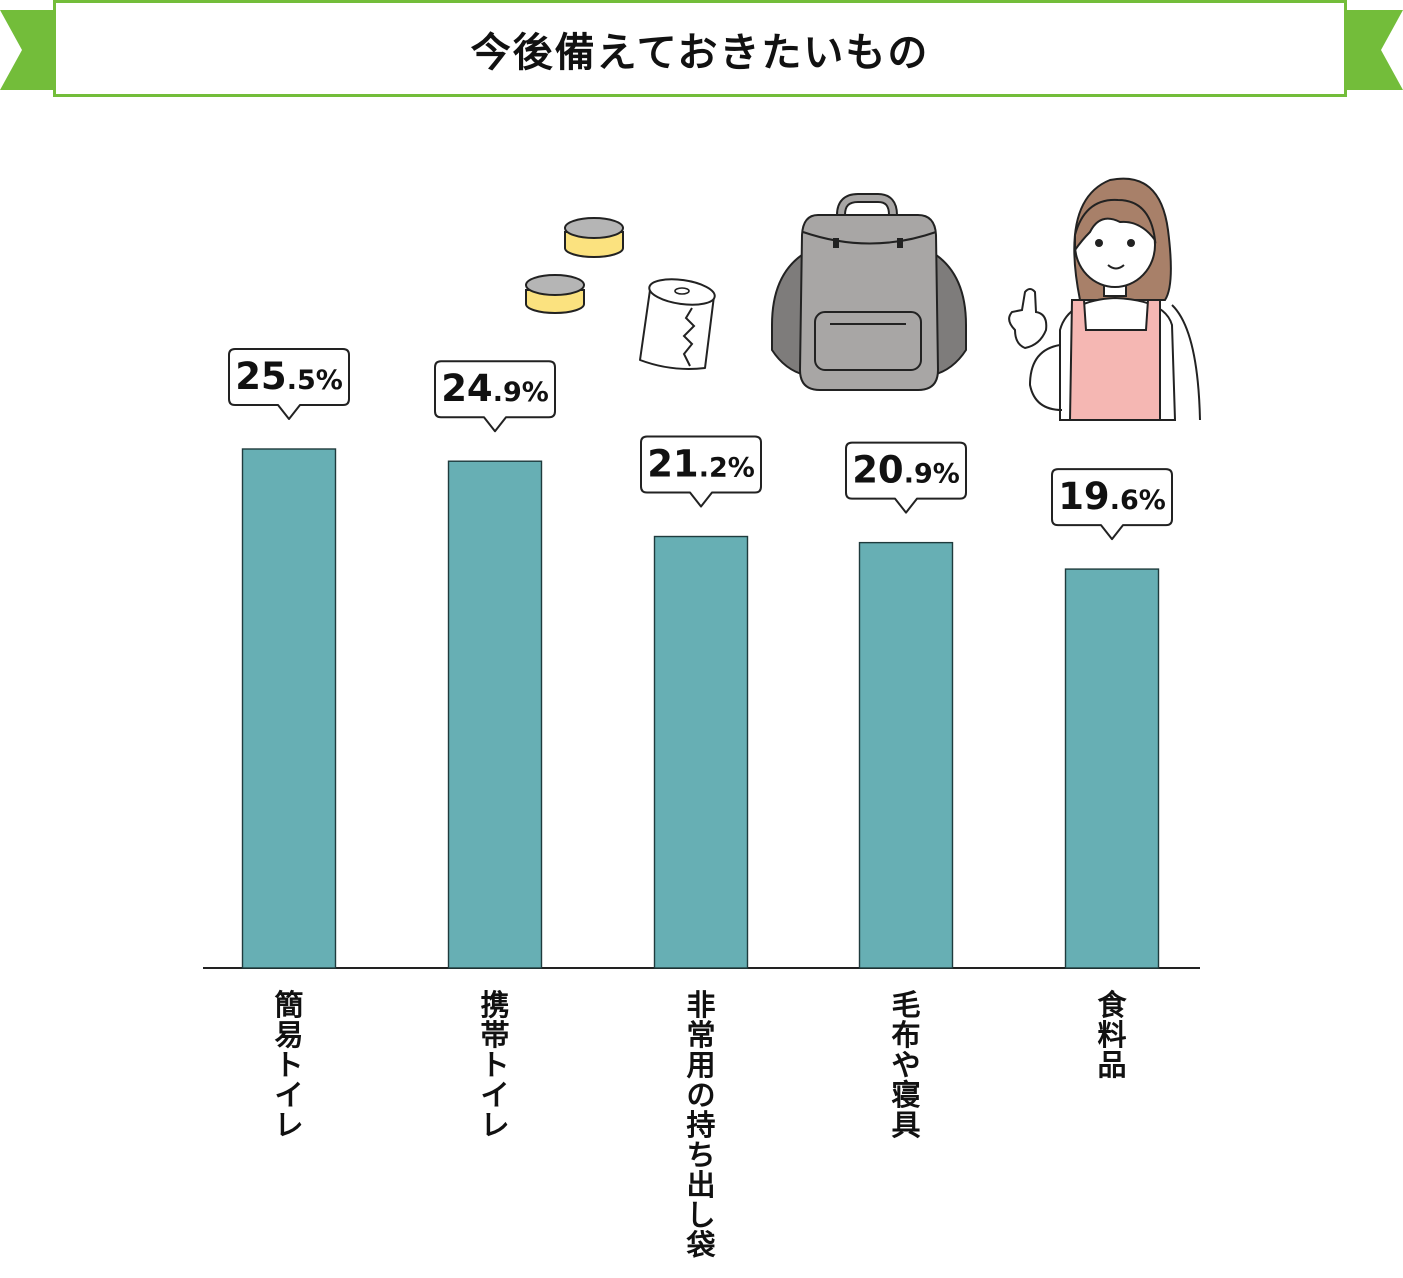 The height and width of the screenshot is (1278, 1403). Describe the element at coordinates (1112, 1035) in the screenshot. I see `category-label-5: 食料品` at that location.